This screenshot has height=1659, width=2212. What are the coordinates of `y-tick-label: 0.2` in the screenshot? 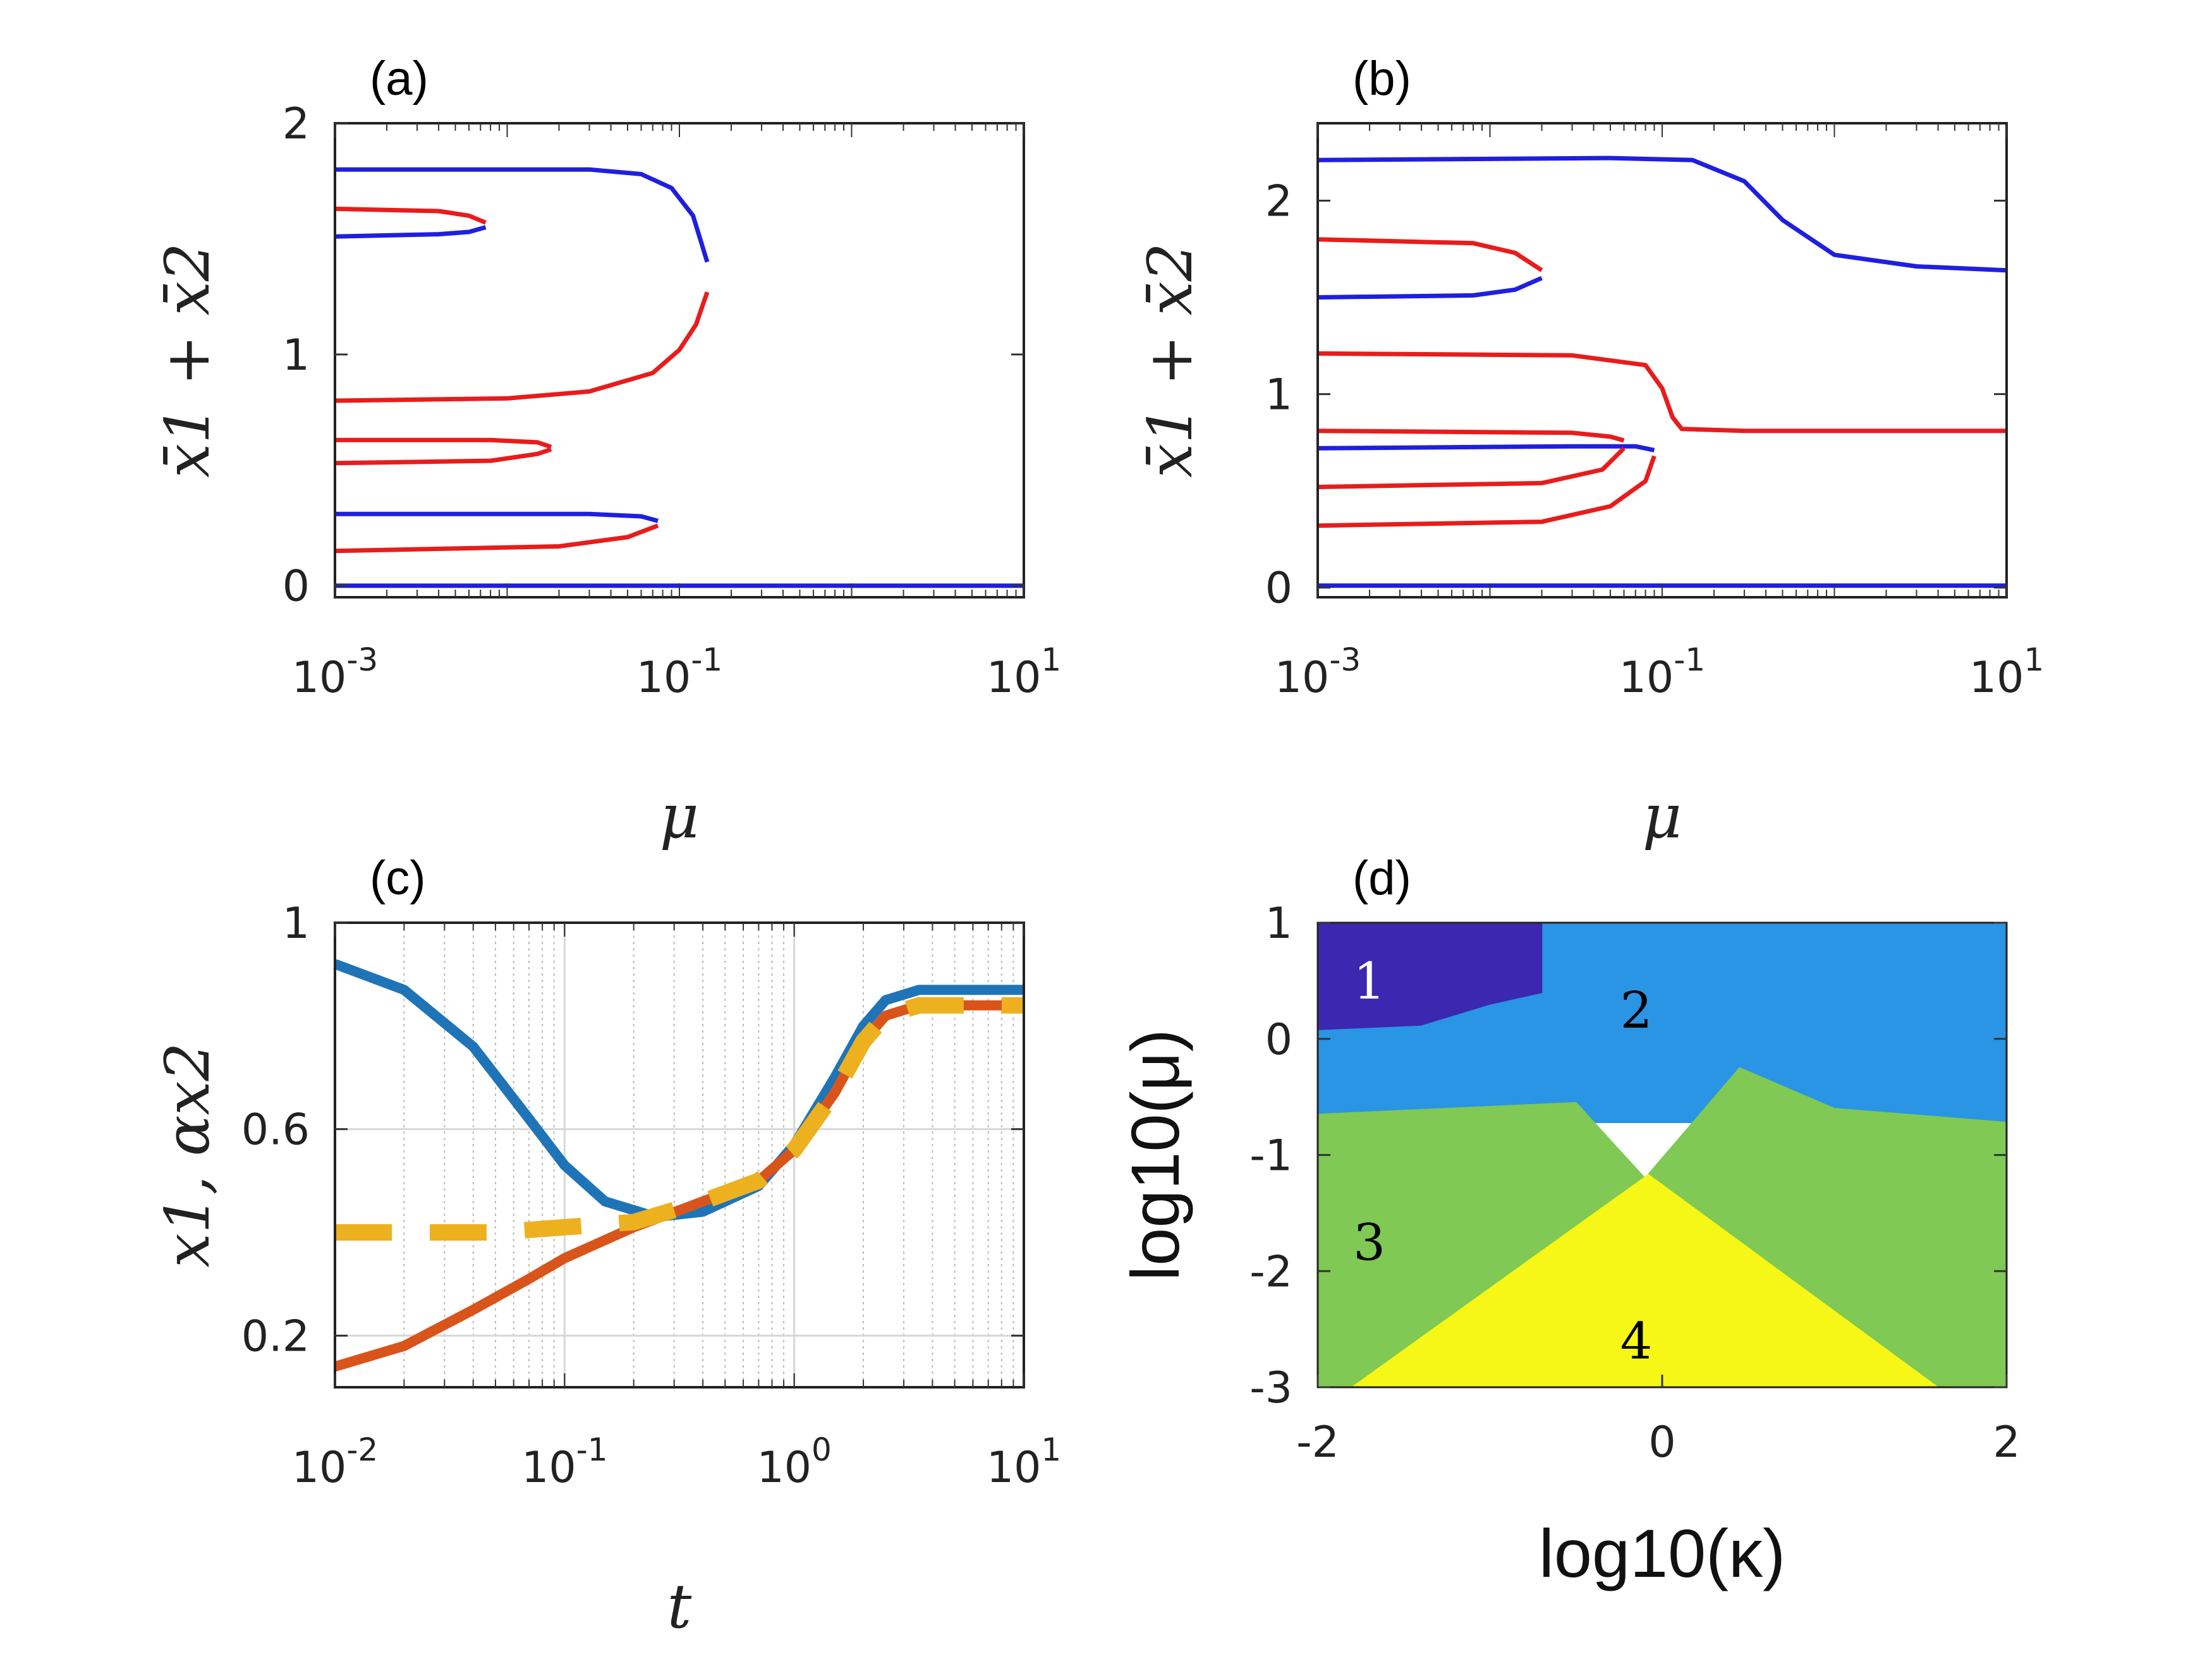 It's located at (275, 1336).